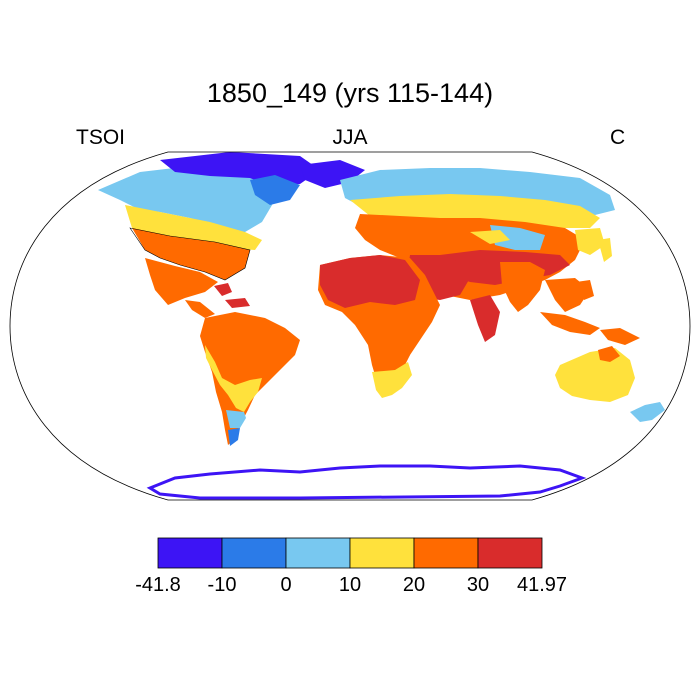  What do you see at coordinates (286, 585) in the screenshot?
I see `colorbar-tick-label: 0` at bounding box center [286, 585].